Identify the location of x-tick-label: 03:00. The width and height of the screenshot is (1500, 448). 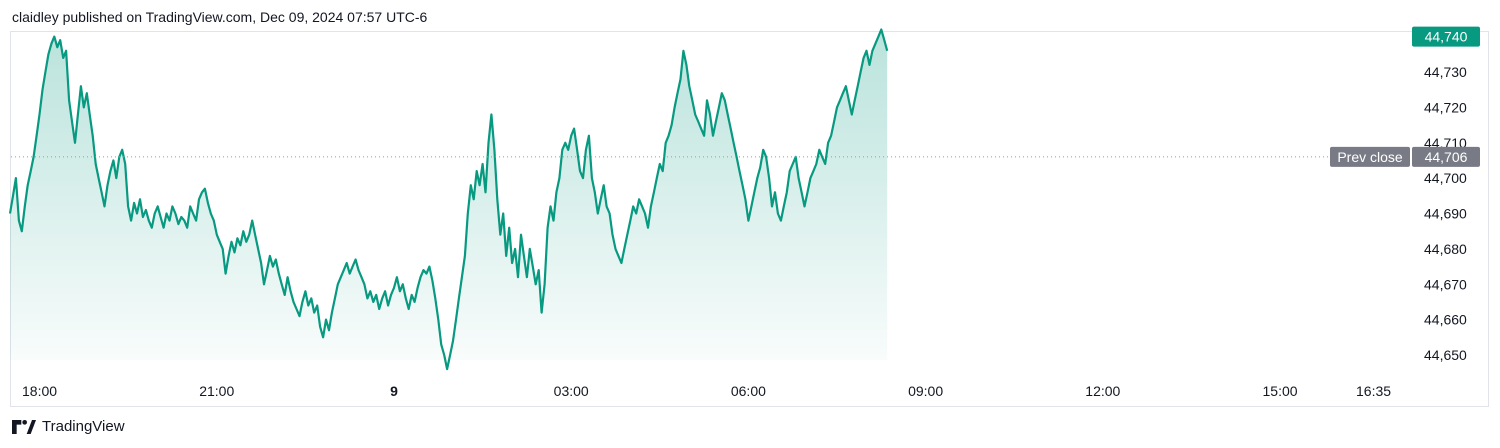
(571, 391).